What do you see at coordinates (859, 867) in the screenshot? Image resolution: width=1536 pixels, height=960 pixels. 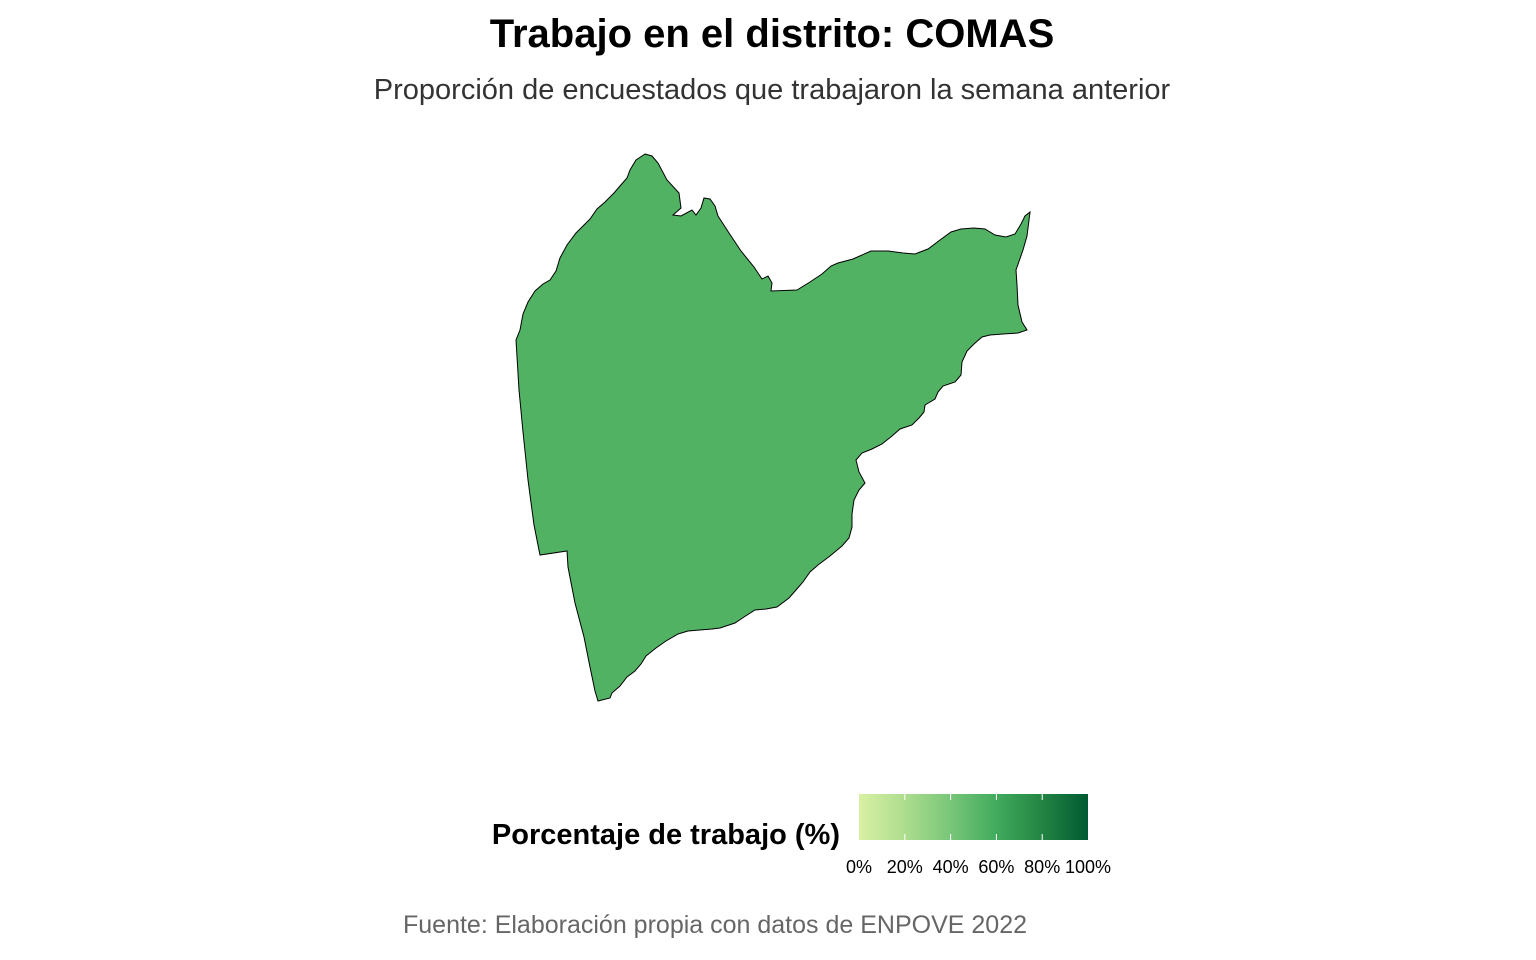 I see `legend-tick-label: 0%` at bounding box center [859, 867].